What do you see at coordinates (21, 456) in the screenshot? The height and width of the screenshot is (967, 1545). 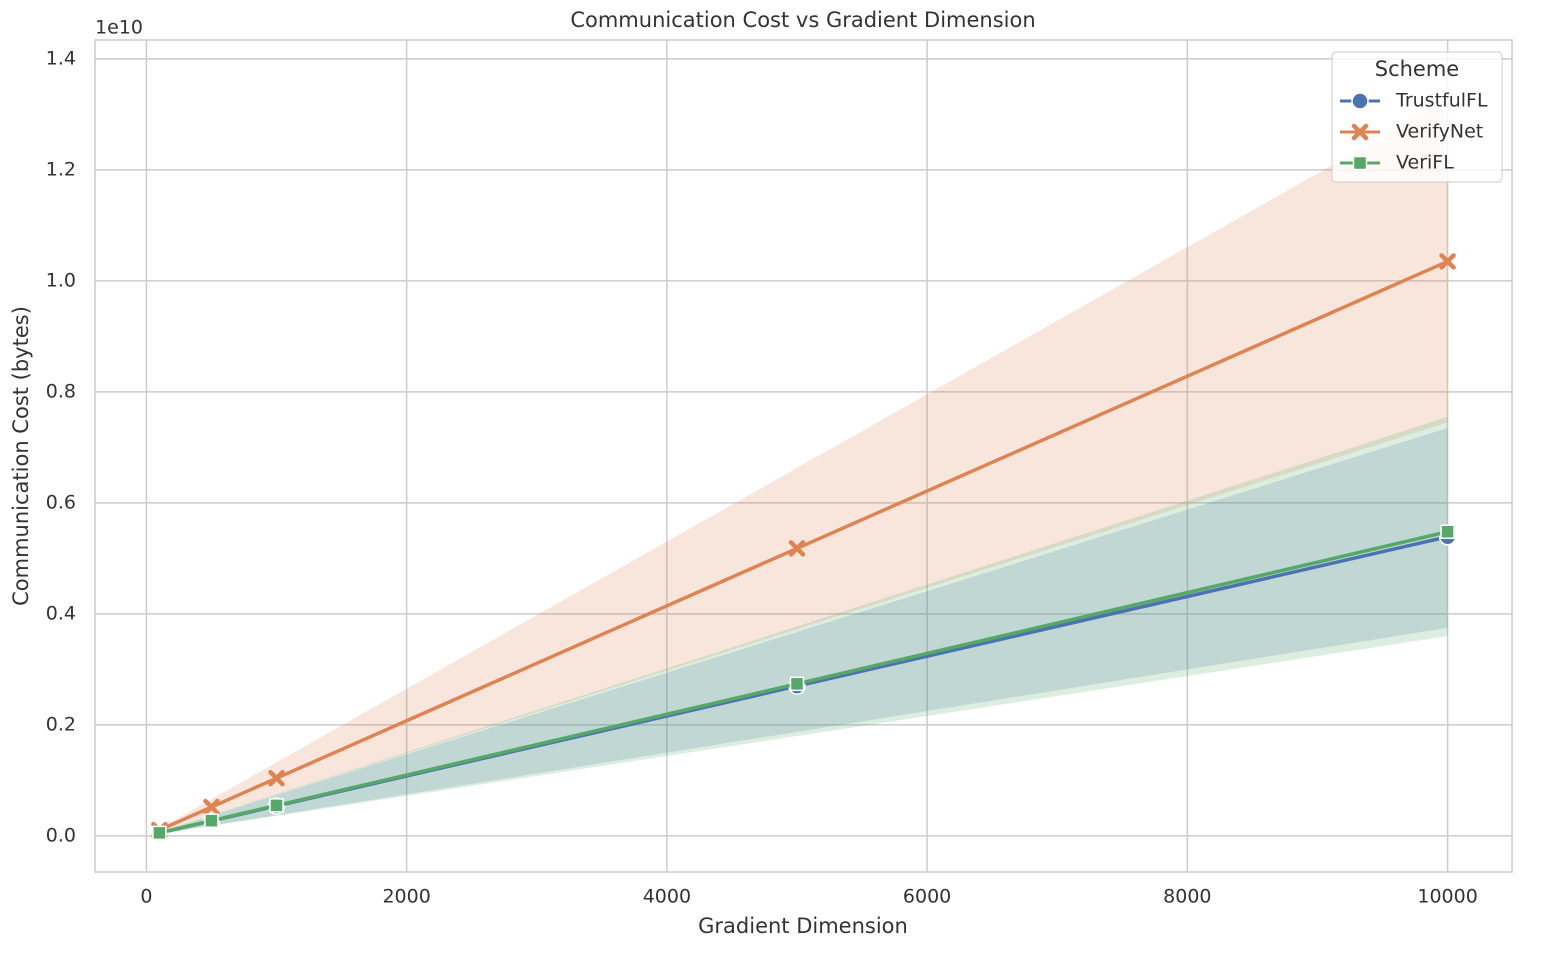 I see `y-axis-label: Communication Cost (bytes)` at bounding box center [21, 456].